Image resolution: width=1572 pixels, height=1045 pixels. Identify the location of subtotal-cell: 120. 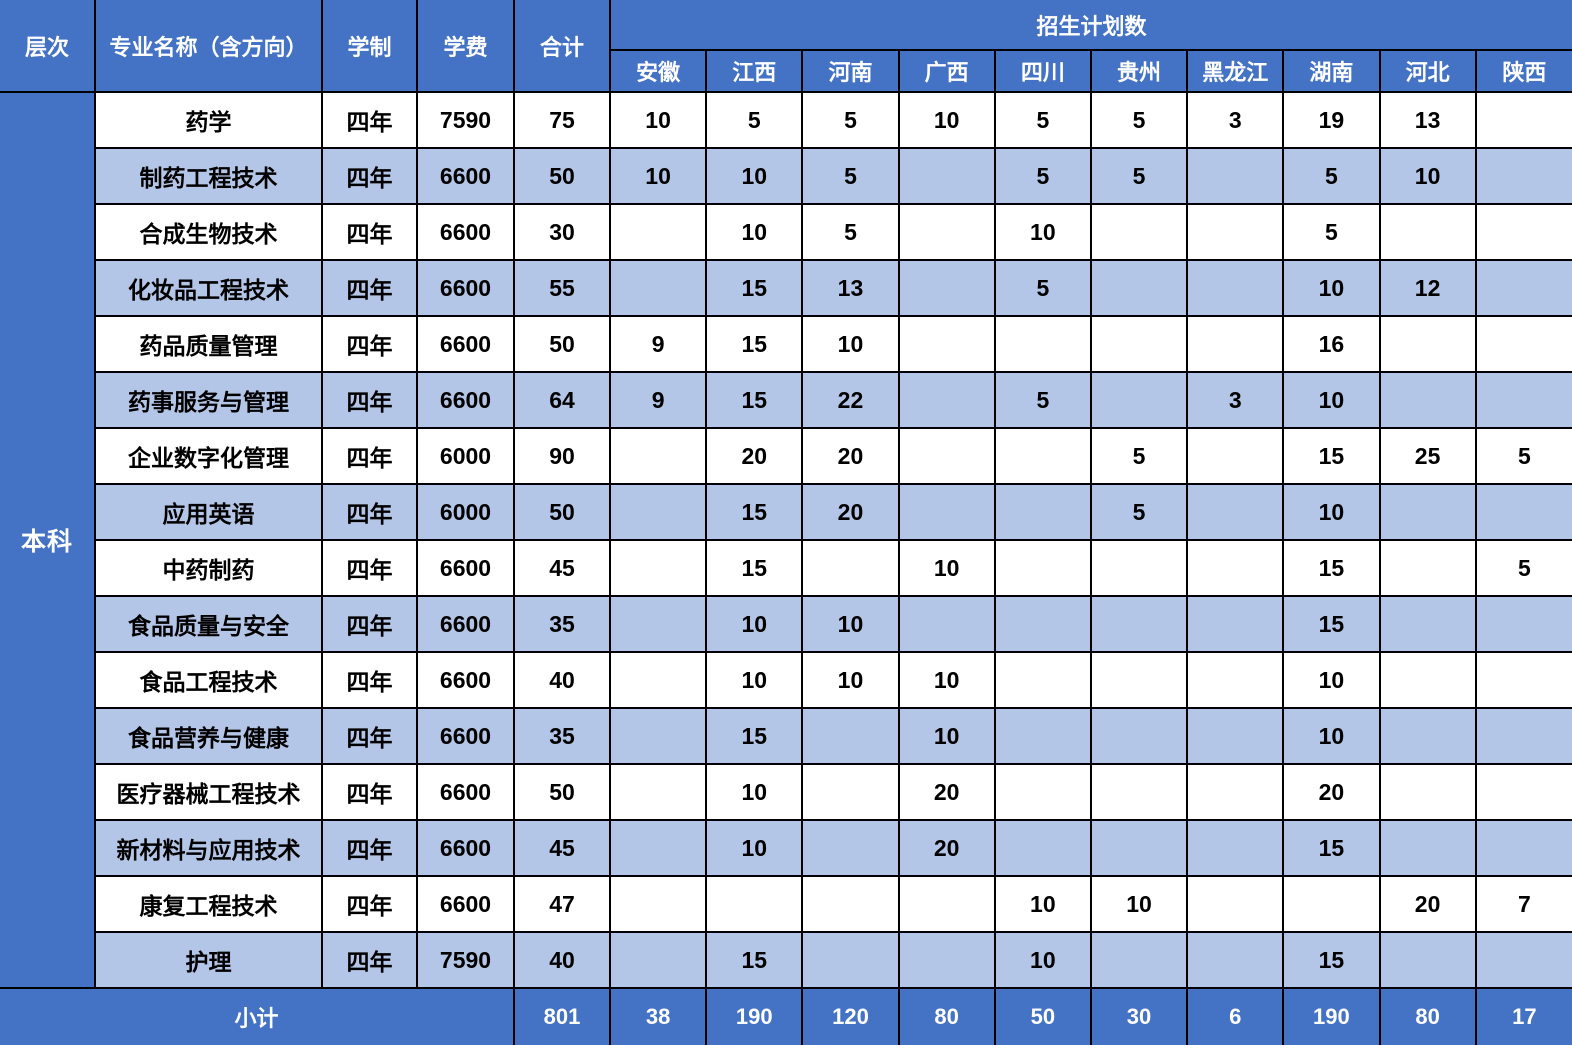
(850, 1016).